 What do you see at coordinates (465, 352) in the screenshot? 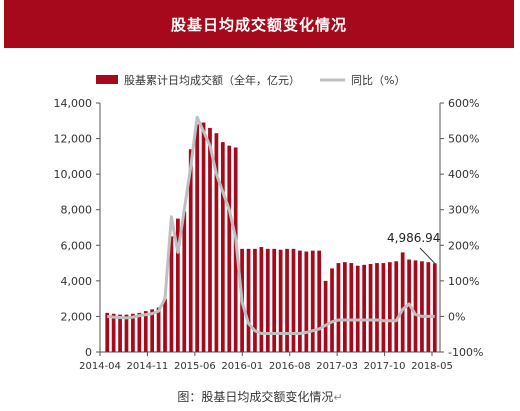
I see `y-right-tick-label: -100%` at bounding box center [465, 352].